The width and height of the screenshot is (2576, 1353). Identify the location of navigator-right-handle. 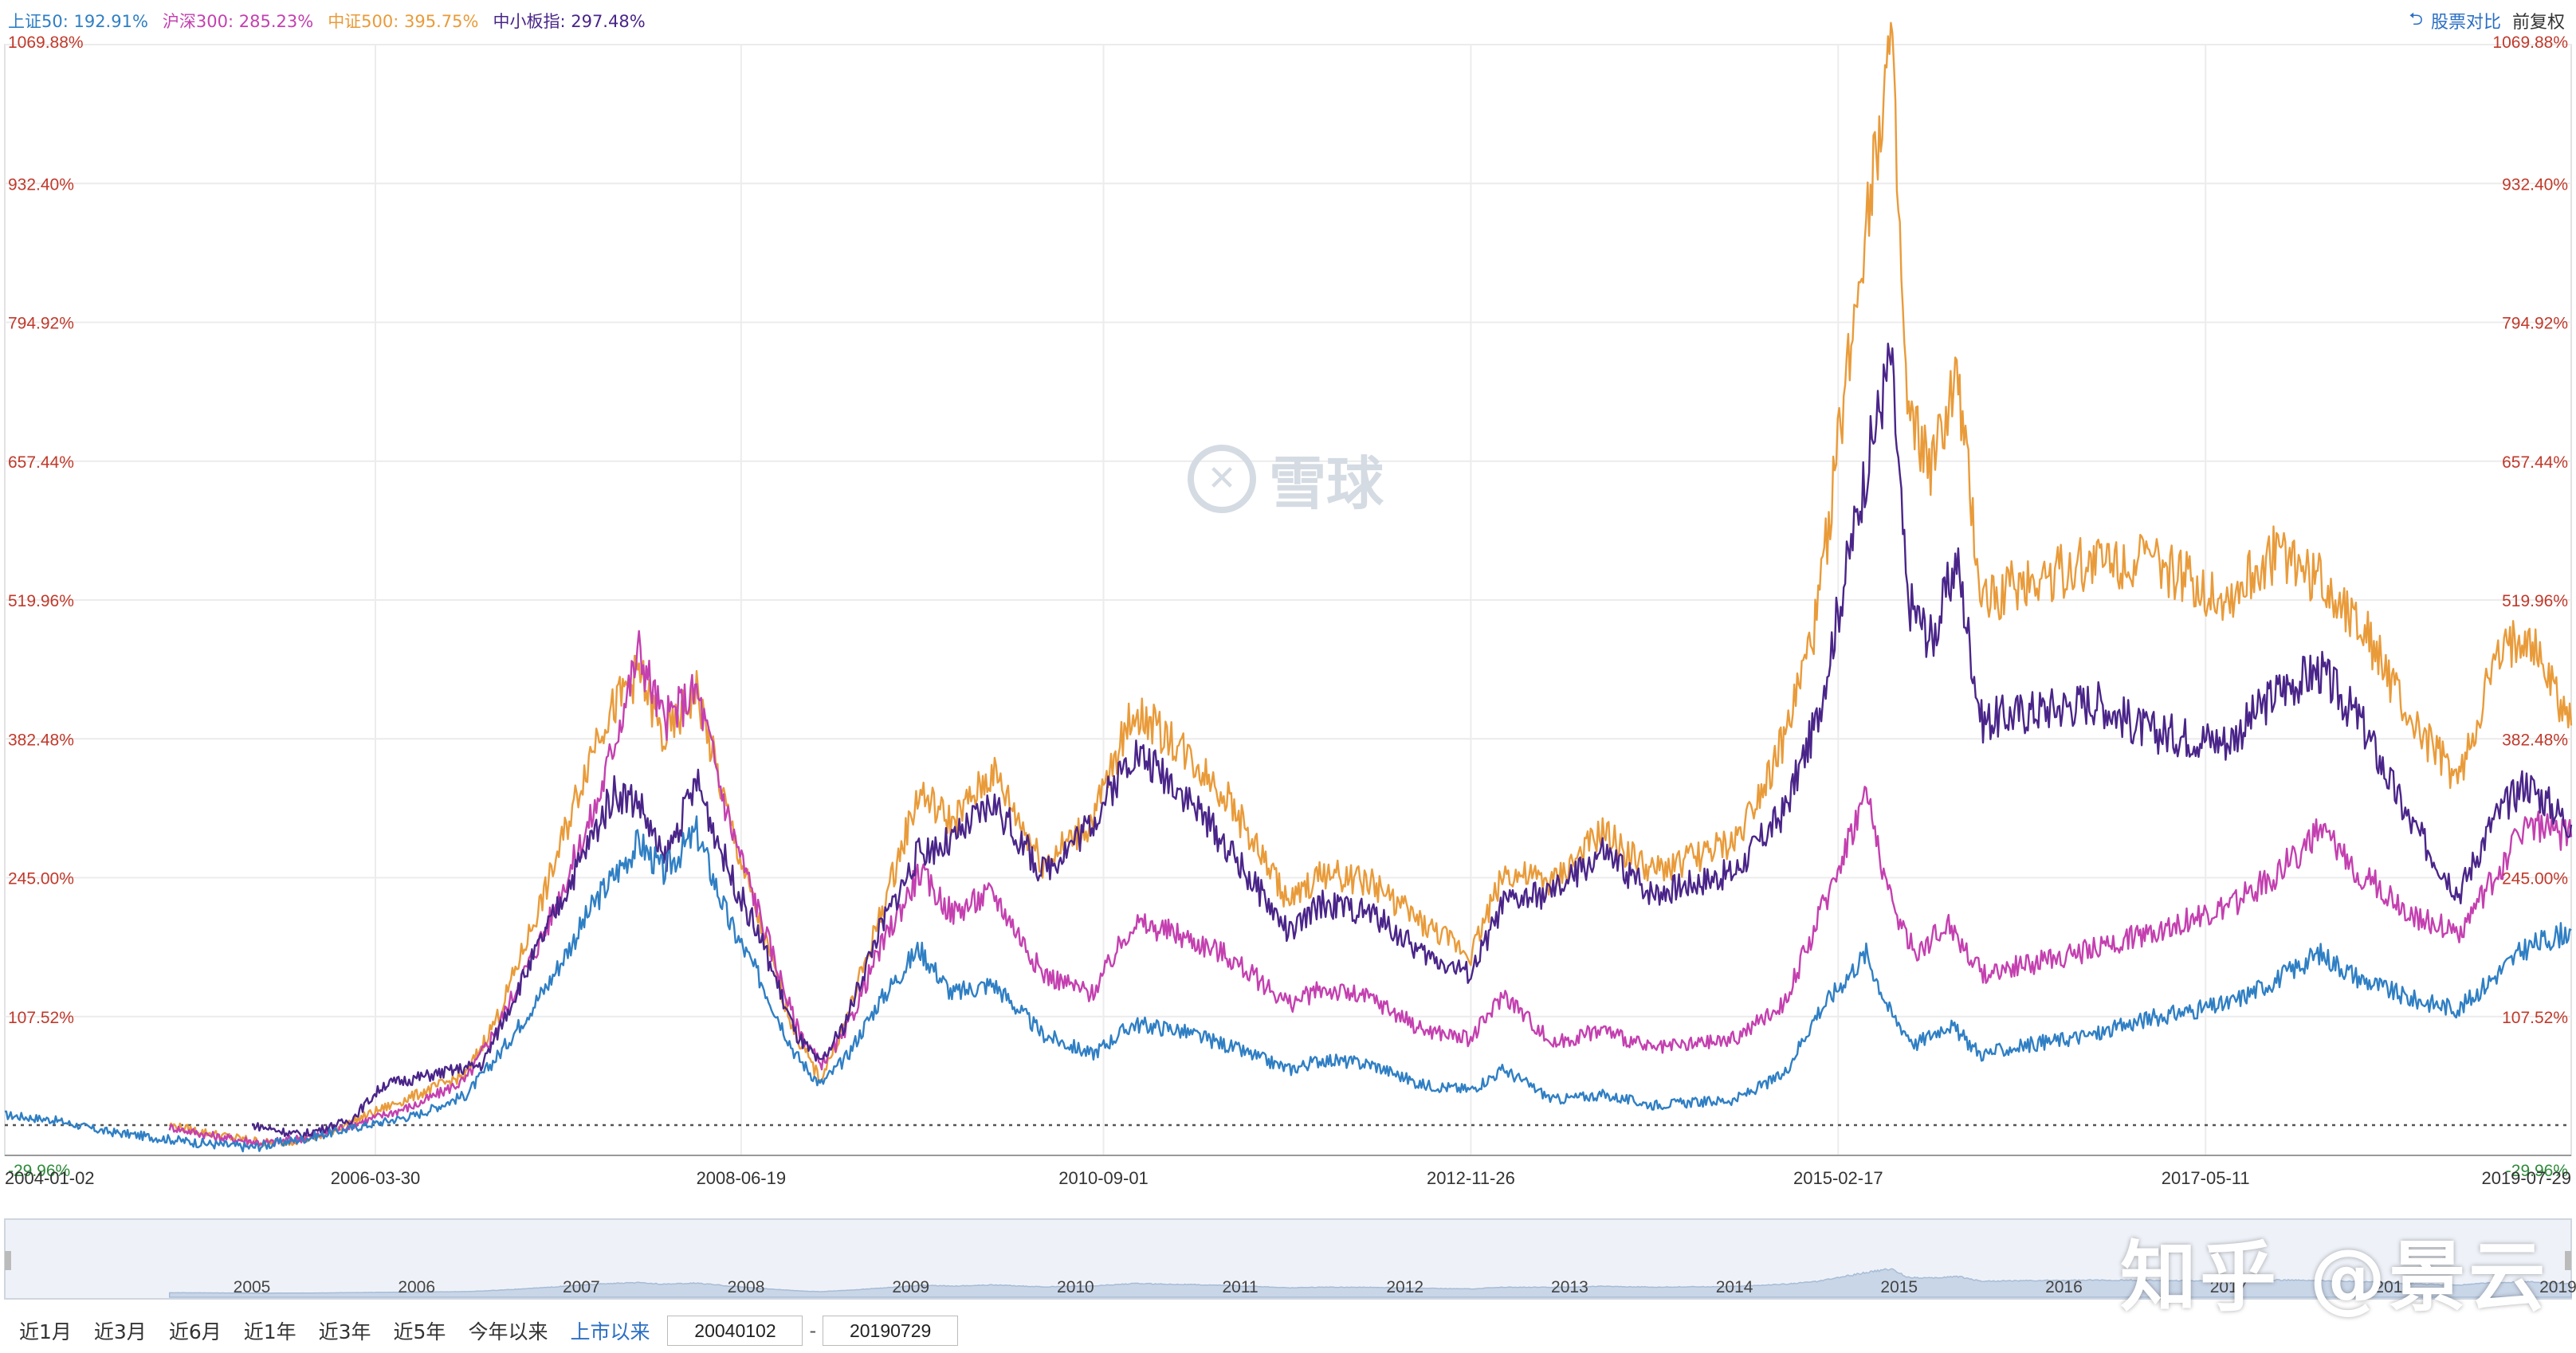
(2568, 1260).